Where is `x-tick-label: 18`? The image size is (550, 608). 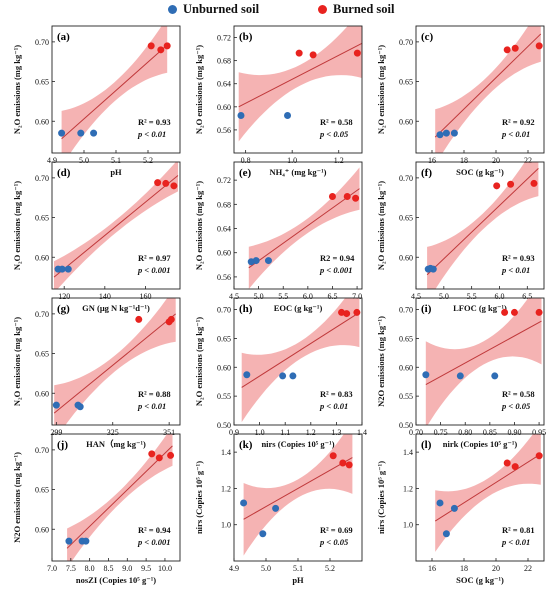 x-tick-label: 18 is located at coordinates (464, 160).